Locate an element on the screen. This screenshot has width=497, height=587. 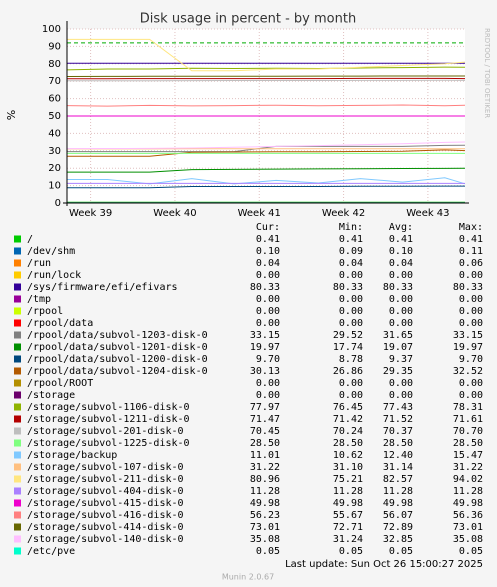
legend-stat: 32.85 is located at coordinates (398, 539).